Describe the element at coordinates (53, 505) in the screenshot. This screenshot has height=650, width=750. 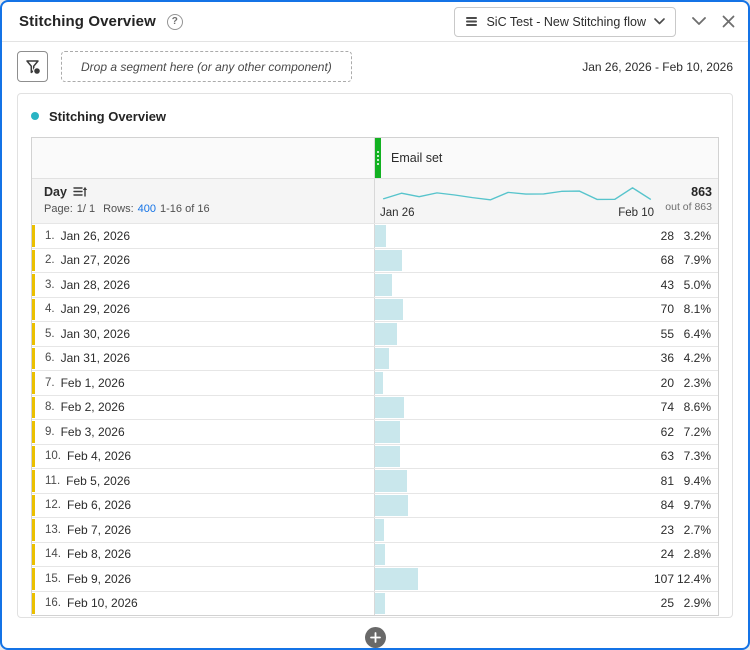
I see `row-index: 12.` at that location.